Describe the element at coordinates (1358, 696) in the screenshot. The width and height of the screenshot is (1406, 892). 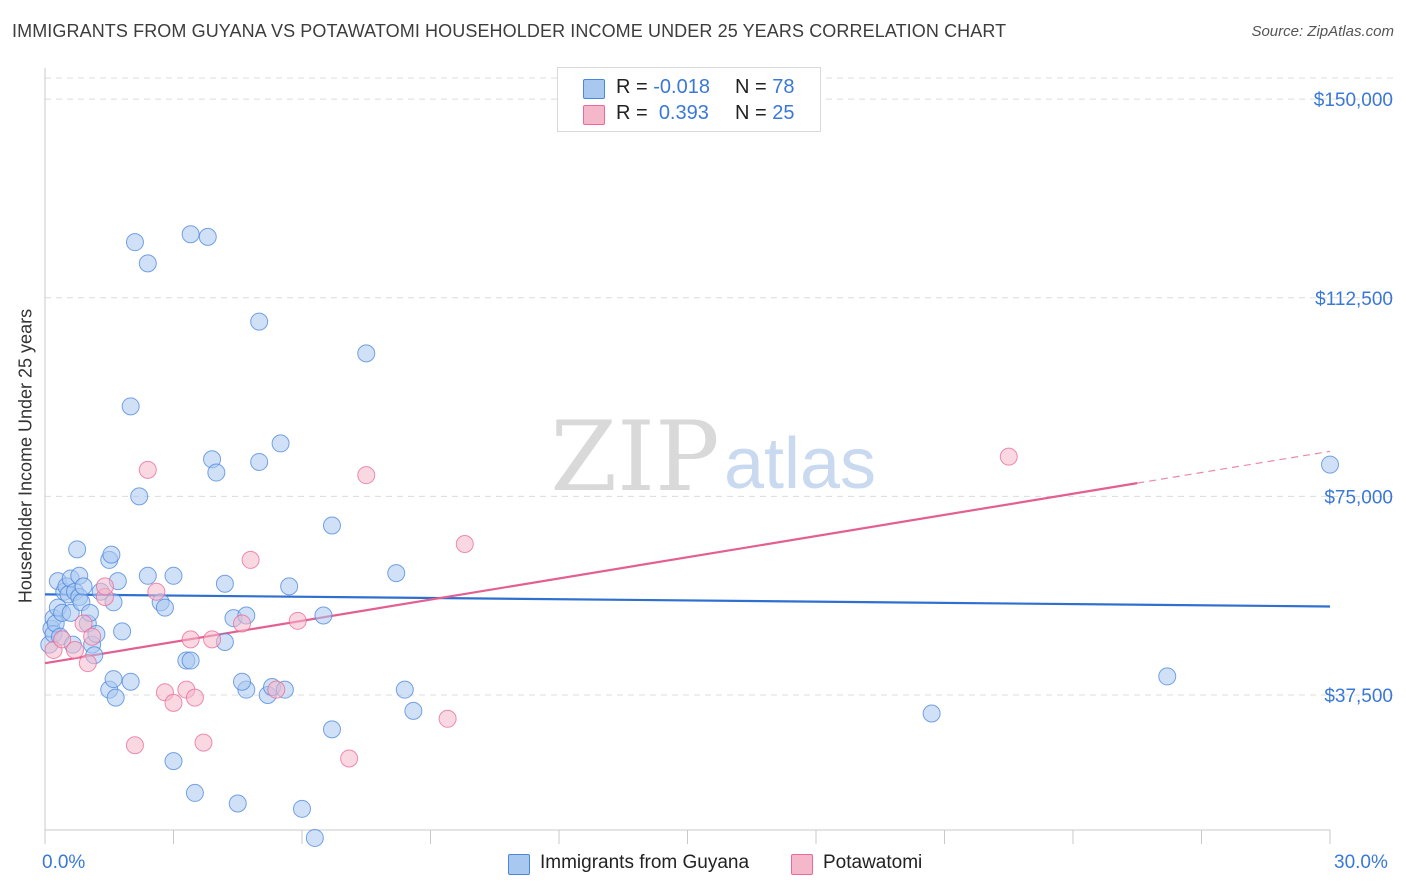
I see `y-tick-label: $37,500` at that location.